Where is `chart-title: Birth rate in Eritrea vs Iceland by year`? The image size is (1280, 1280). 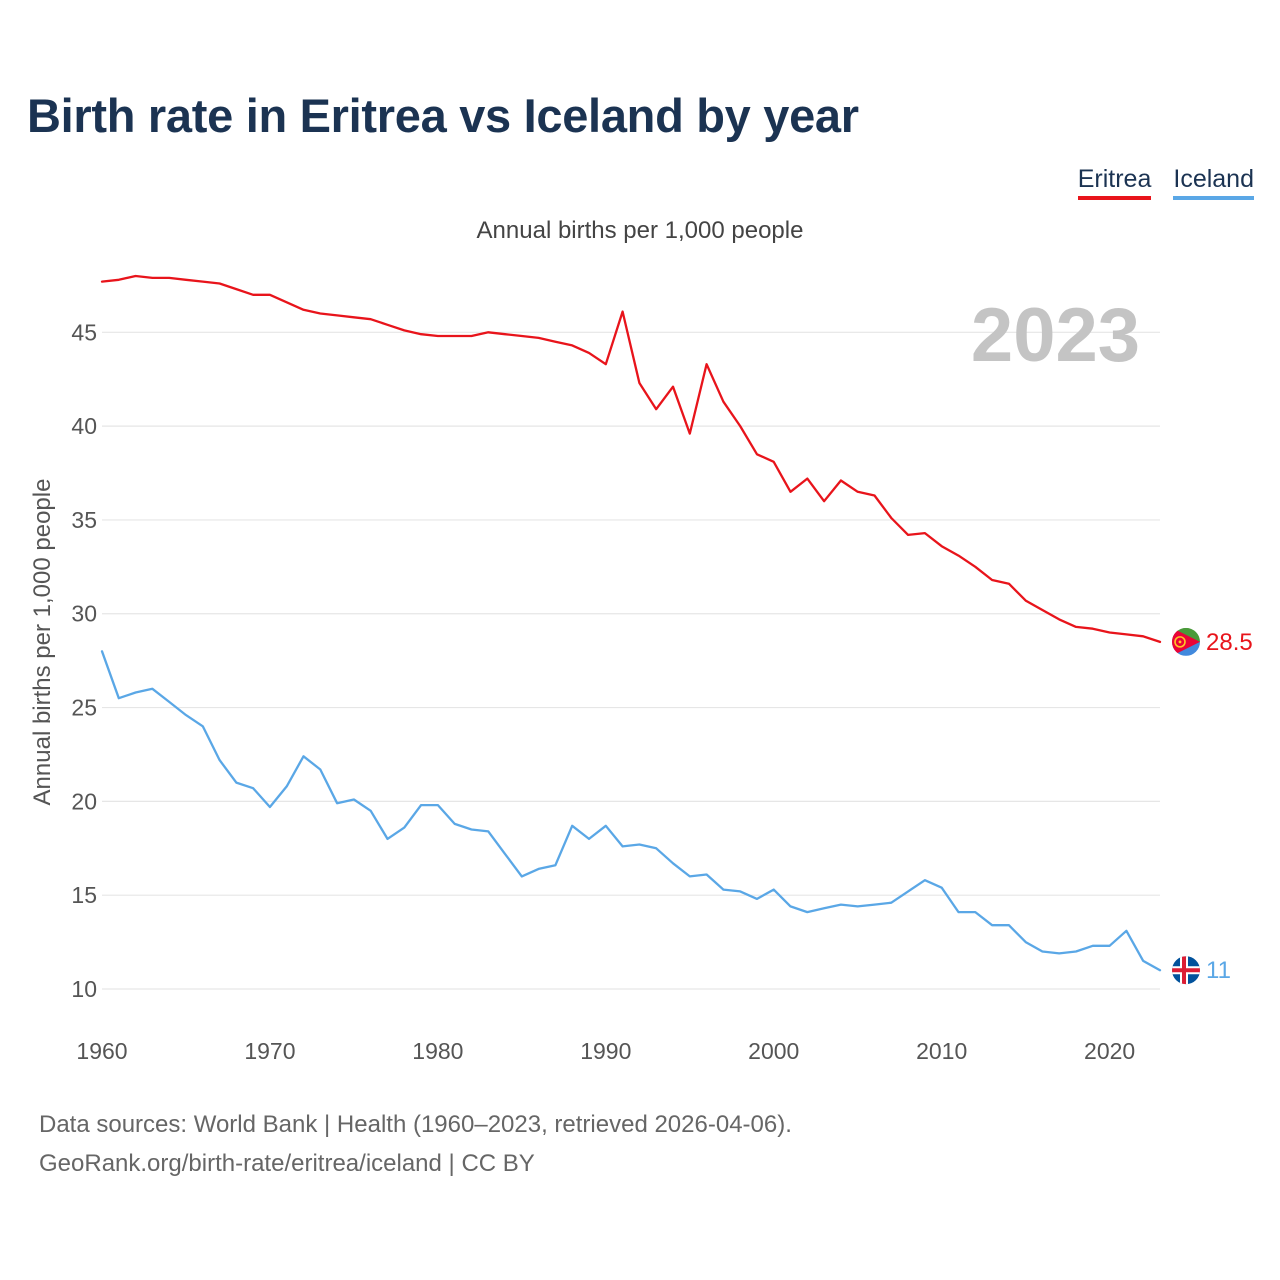 chart-title: Birth rate in Eritrea vs Iceland by year is located at coordinates (443, 115).